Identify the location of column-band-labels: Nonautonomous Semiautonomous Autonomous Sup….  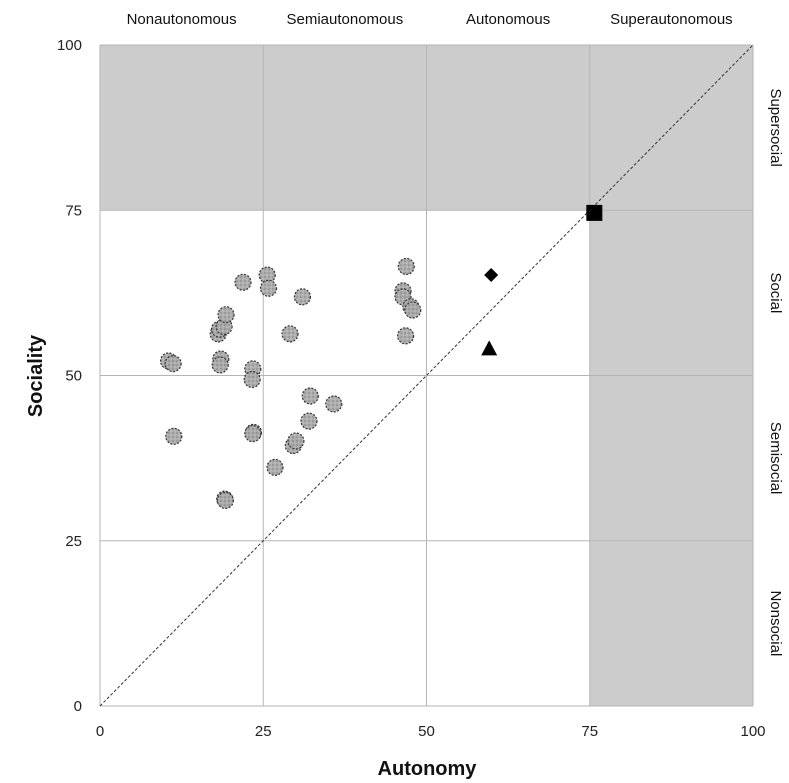
(430, 19).